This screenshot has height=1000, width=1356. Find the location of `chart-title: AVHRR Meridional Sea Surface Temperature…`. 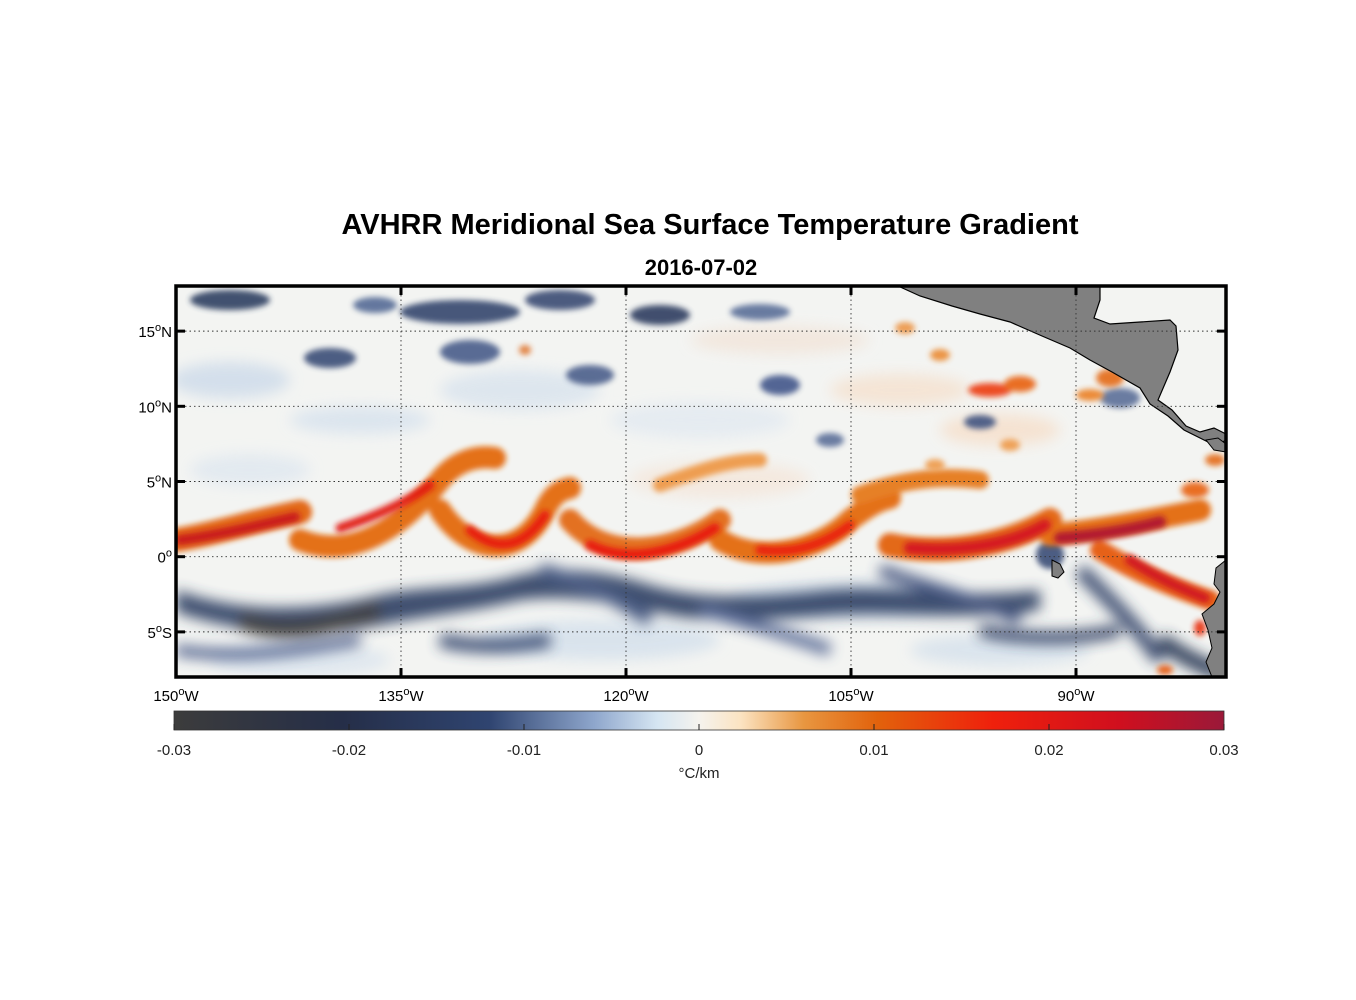

chart-title: AVHRR Meridional Sea Surface Temperature… is located at coordinates (709, 225).